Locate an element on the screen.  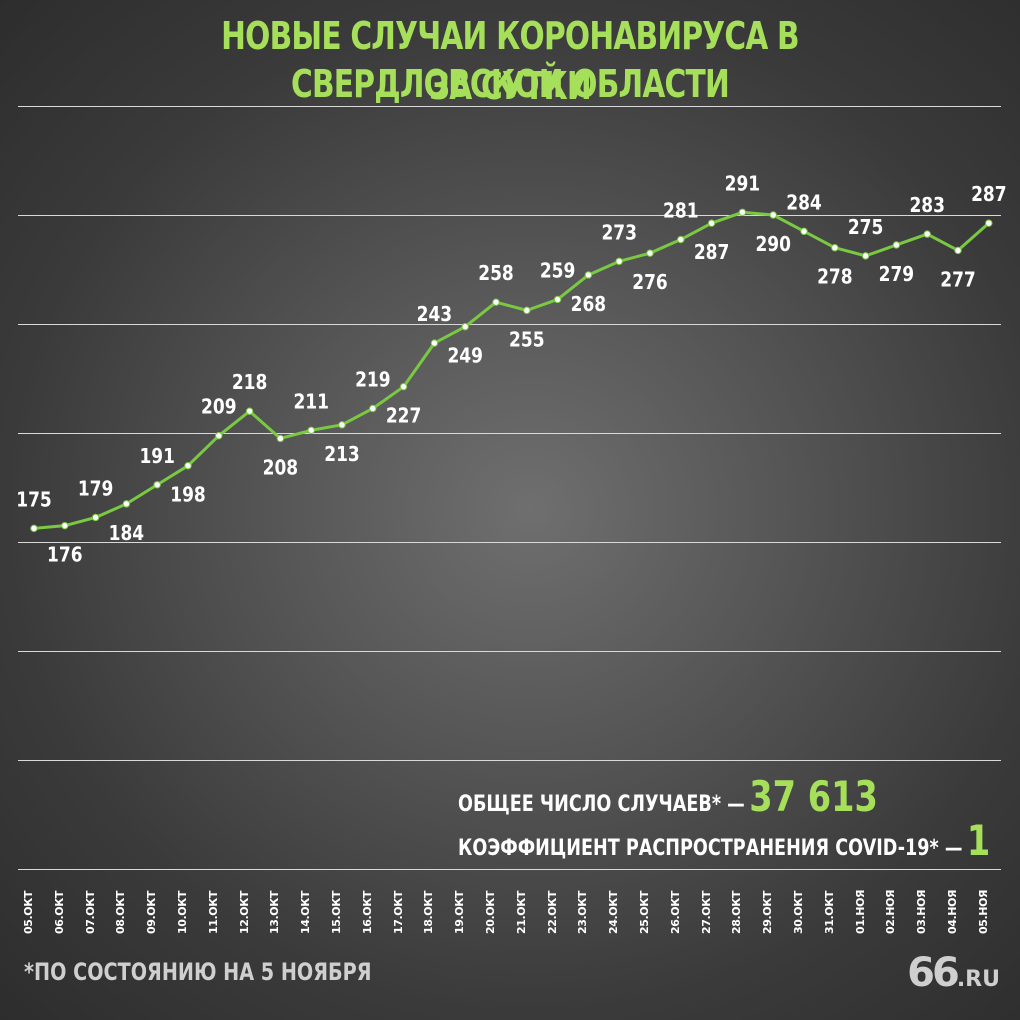
x-tick-label: 11.ОКТ is located at coordinates (213, 912).